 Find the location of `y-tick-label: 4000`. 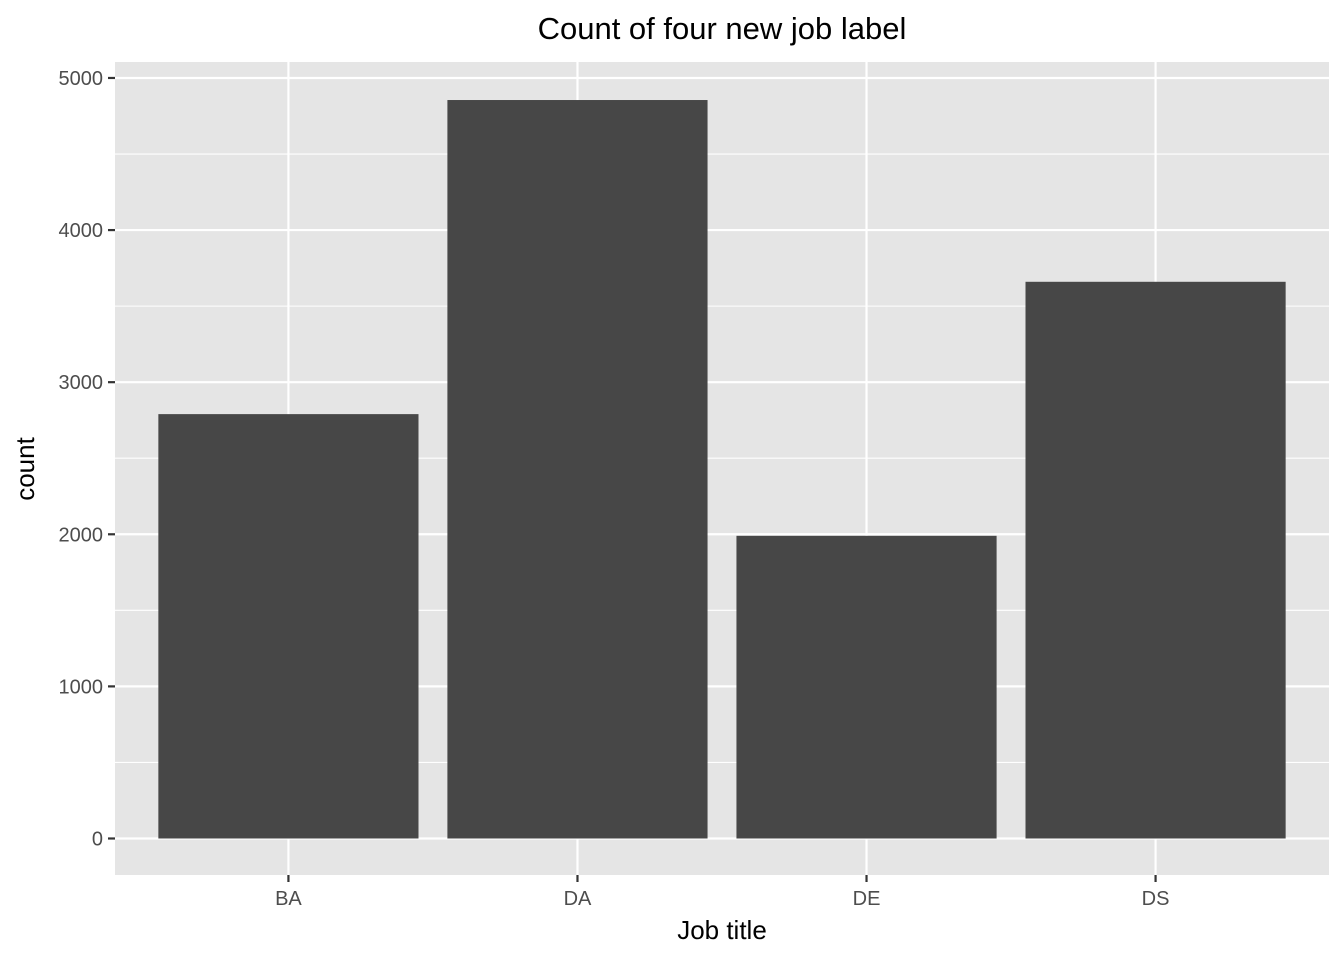

y-tick-label: 4000 is located at coordinates (81, 231).